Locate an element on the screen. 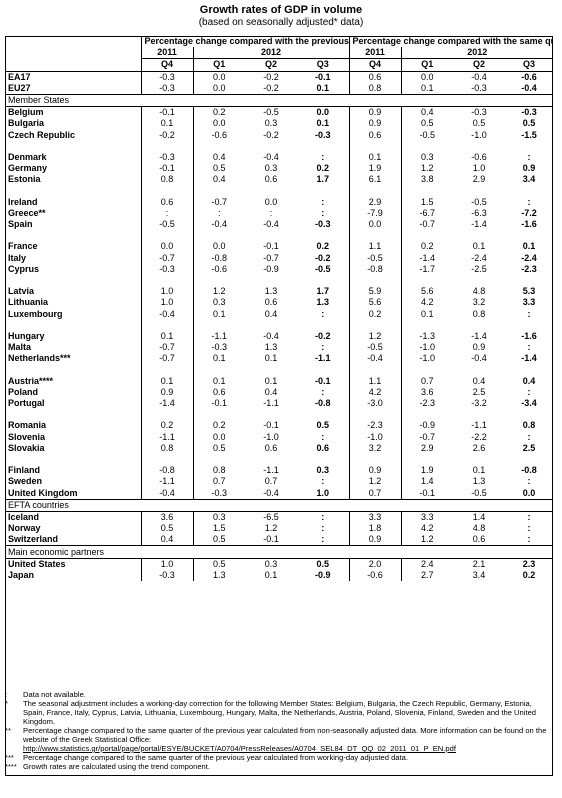 Image resolution: width=562 pixels, height=798 pixels. table-cell: 0.2 is located at coordinates (167, 426).